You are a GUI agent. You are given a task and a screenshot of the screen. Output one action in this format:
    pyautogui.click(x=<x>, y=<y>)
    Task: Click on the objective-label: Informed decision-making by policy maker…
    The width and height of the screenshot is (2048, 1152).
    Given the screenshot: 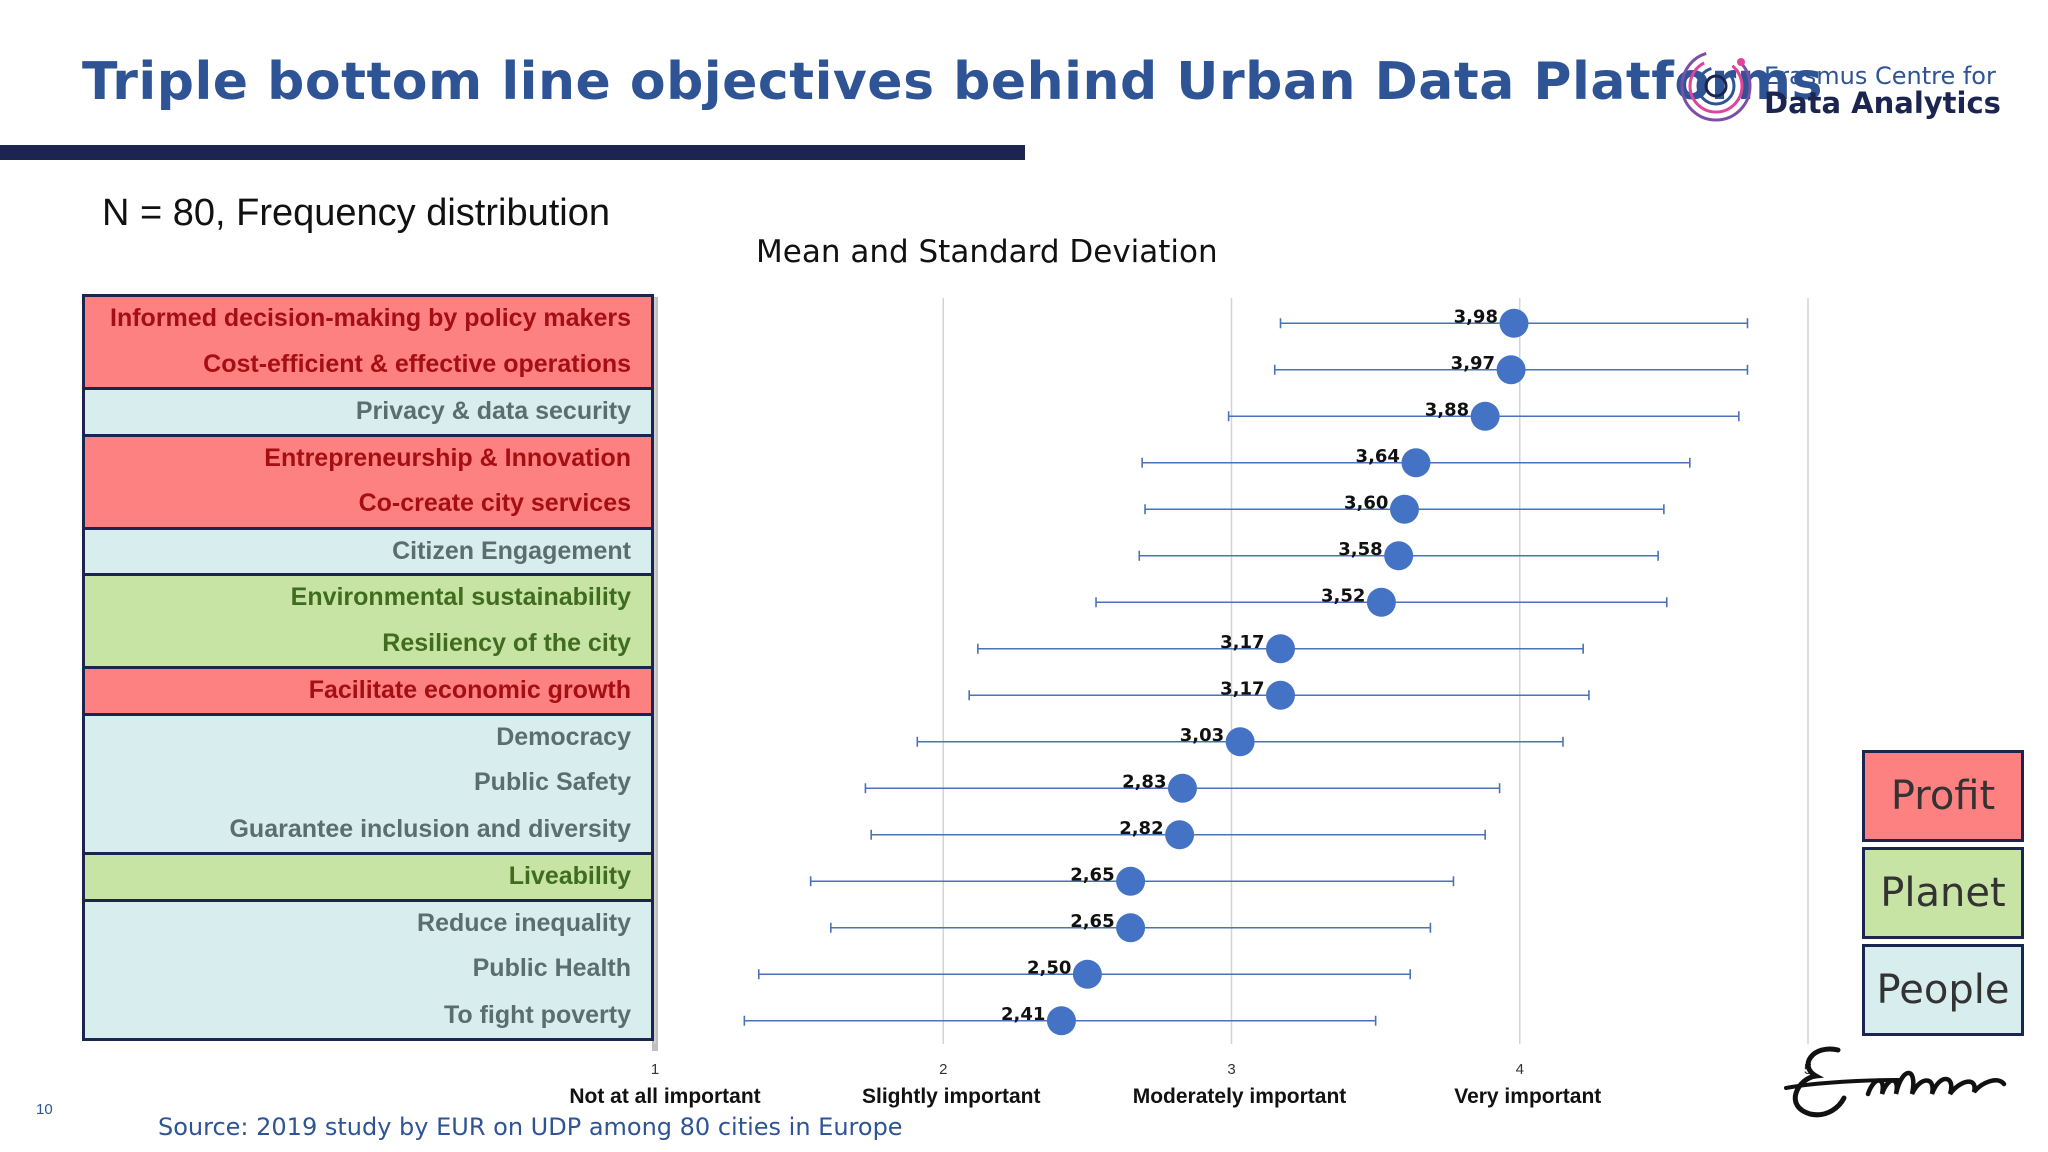 What is the action you would take?
    pyautogui.click(x=370, y=318)
    